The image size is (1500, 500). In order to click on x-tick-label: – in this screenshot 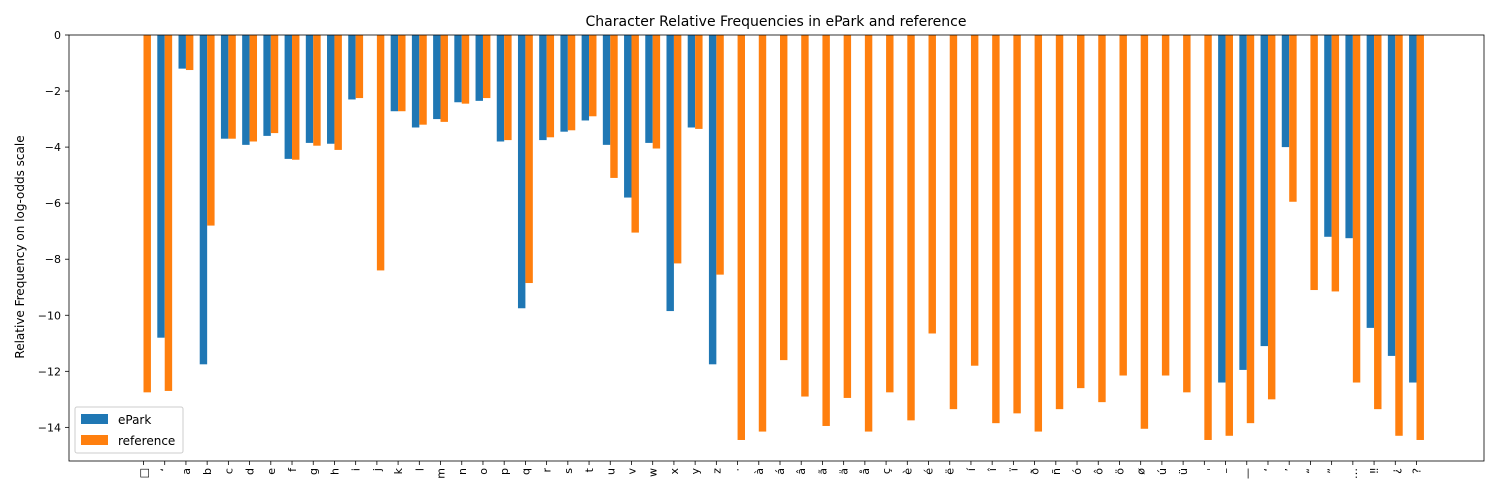, I will do `click(1226, 471)`.